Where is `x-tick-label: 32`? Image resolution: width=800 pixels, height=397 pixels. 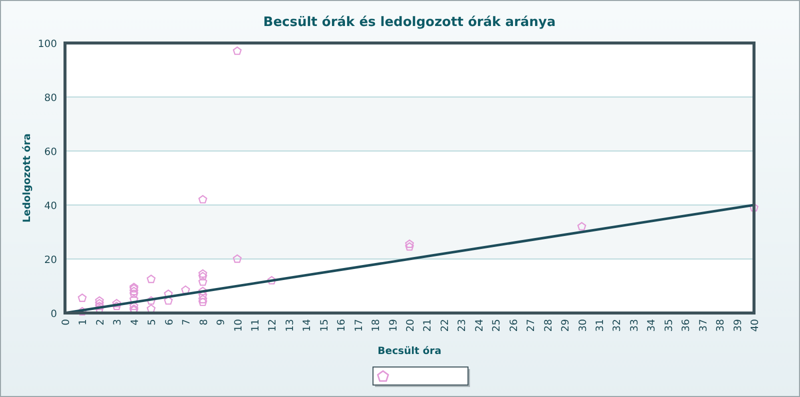
x-tick-label: 32 is located at coordinates (618, 325).